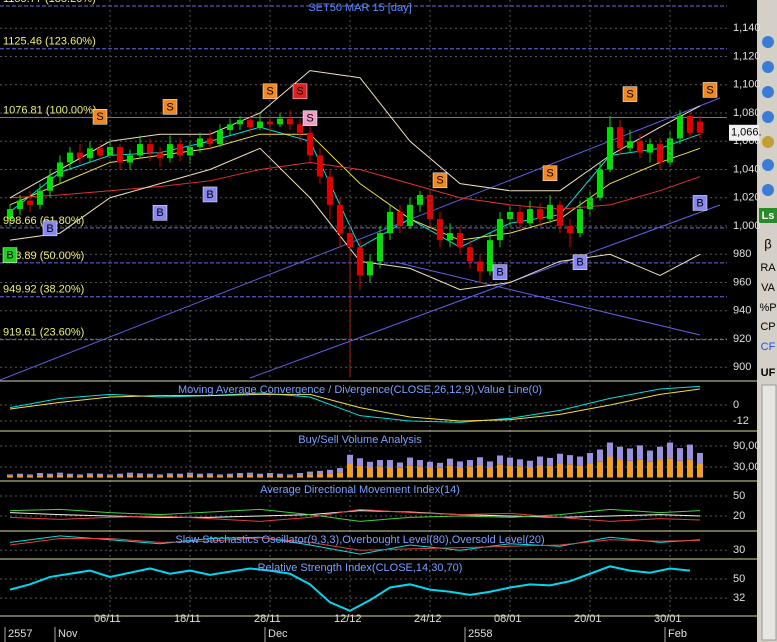 The height and width of the screenshot is (642, 777). Describe the element at coordinates (767, 308) in the screenshot. I see `tool-label: %P` at that location.